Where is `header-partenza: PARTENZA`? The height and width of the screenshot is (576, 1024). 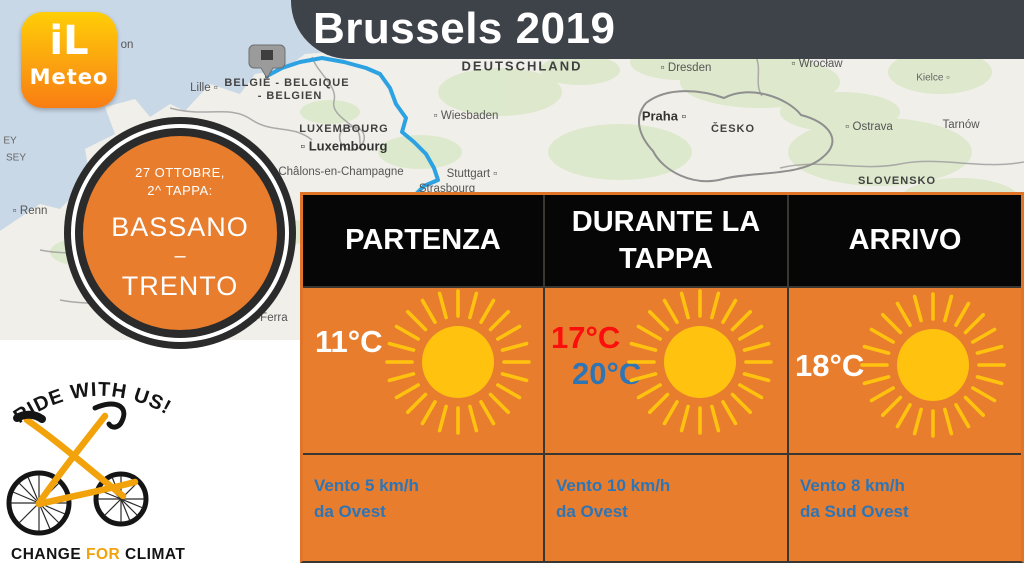
header-partenza: PARTENZA is located at coordinates (423, 240).